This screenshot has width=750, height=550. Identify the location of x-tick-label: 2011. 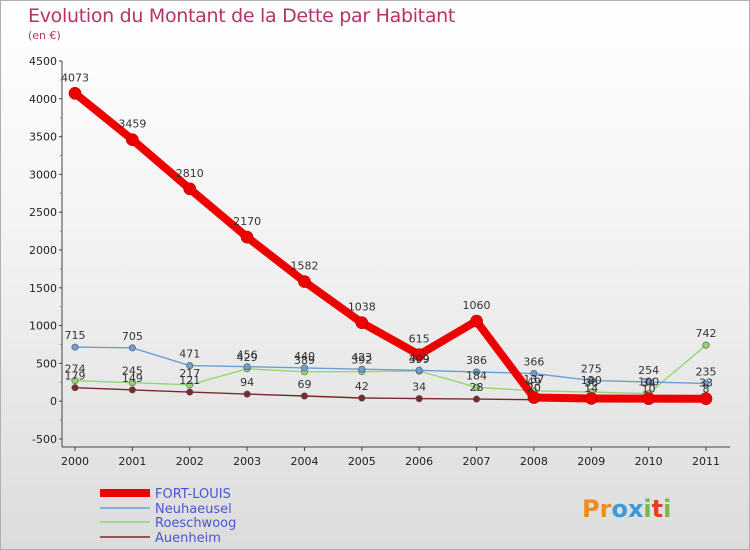
(706, 461).